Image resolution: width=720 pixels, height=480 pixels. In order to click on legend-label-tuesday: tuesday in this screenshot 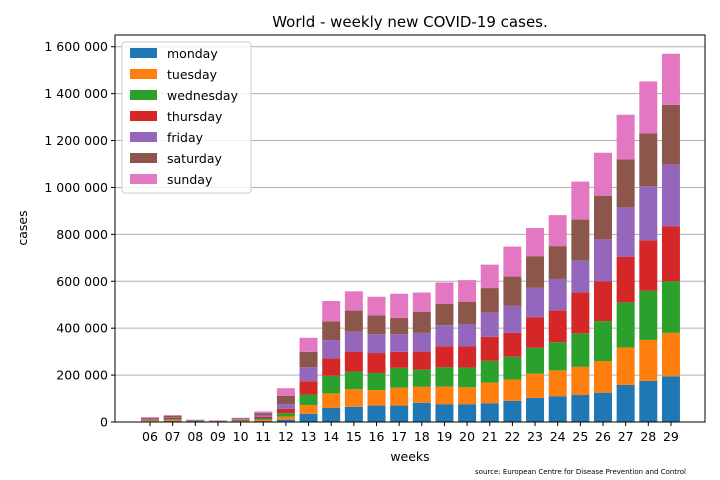, I will do `click(192, 74)`.